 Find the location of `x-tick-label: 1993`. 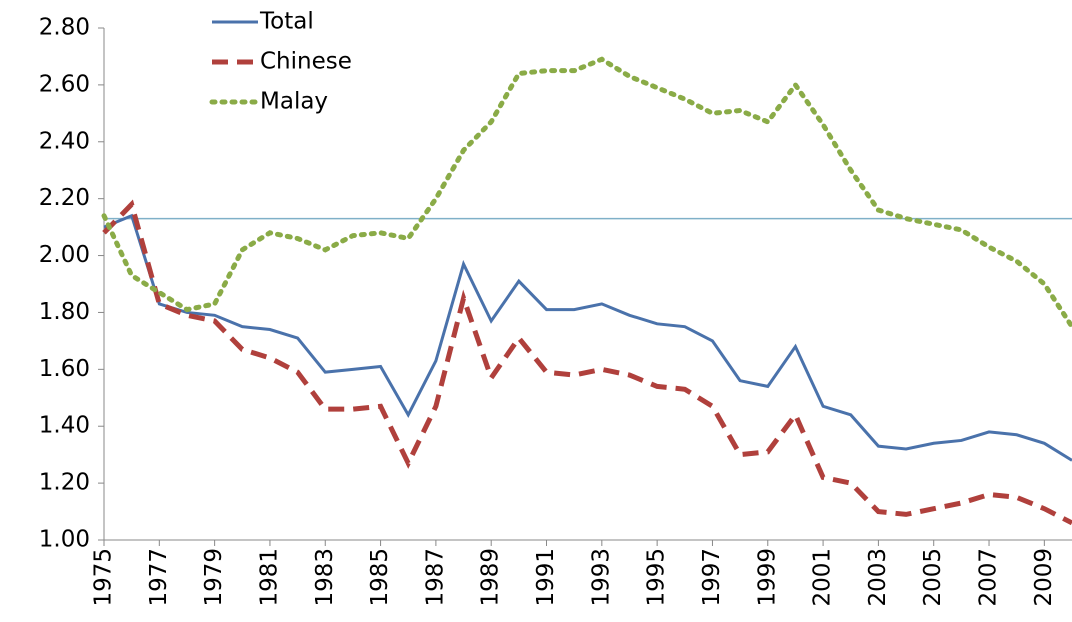

x-tick-label: 1993 is located at coordinates (601, 577).